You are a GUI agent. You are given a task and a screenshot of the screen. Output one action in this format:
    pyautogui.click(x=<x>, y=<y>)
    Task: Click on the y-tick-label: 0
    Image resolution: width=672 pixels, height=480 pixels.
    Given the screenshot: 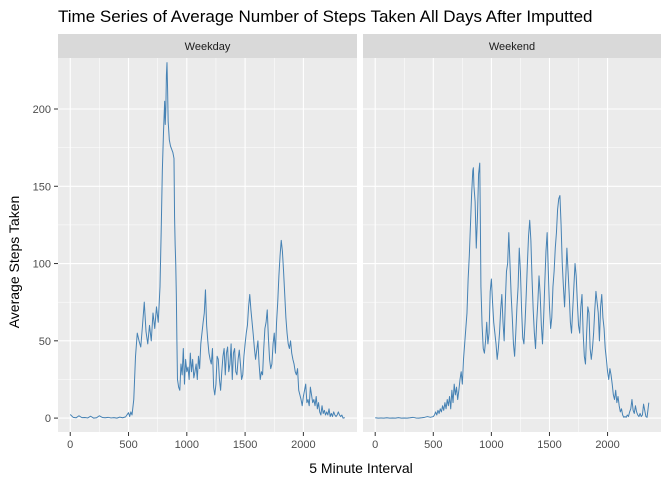 What is the action you would take?
    pyautogui.click(x=48, y=419)
    